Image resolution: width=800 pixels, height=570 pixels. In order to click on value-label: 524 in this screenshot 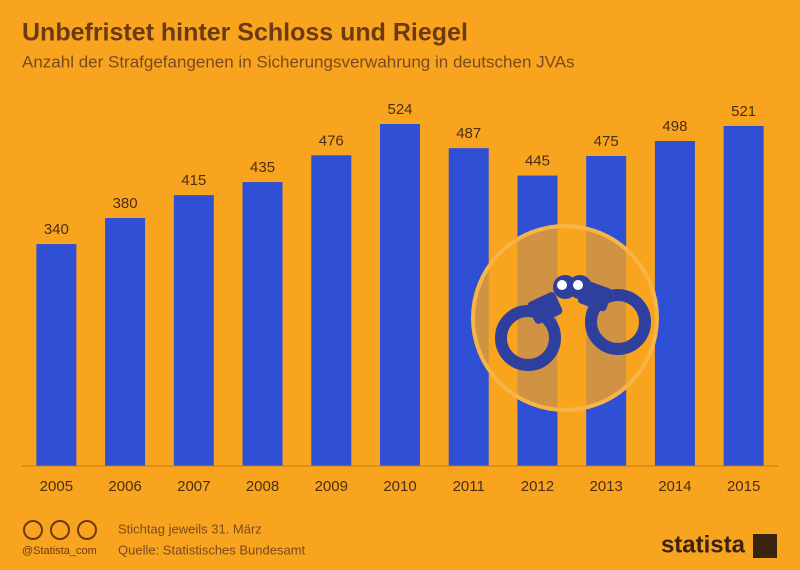, I will do `click(399, 109)`.